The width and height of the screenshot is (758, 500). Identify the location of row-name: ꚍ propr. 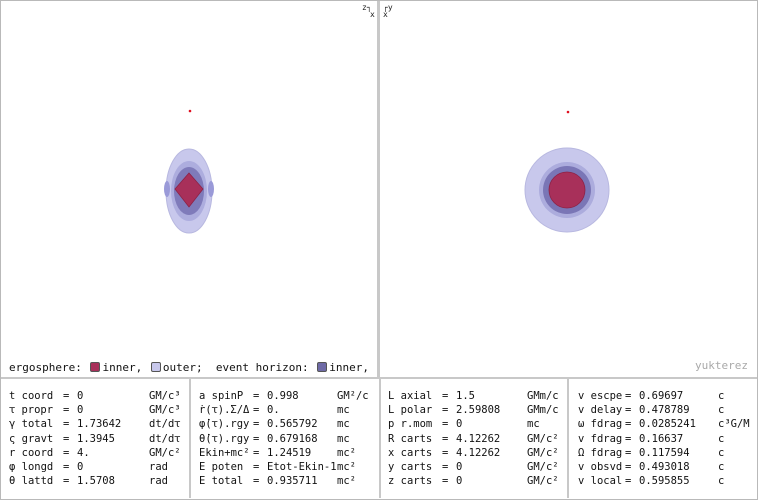
(31, 410).